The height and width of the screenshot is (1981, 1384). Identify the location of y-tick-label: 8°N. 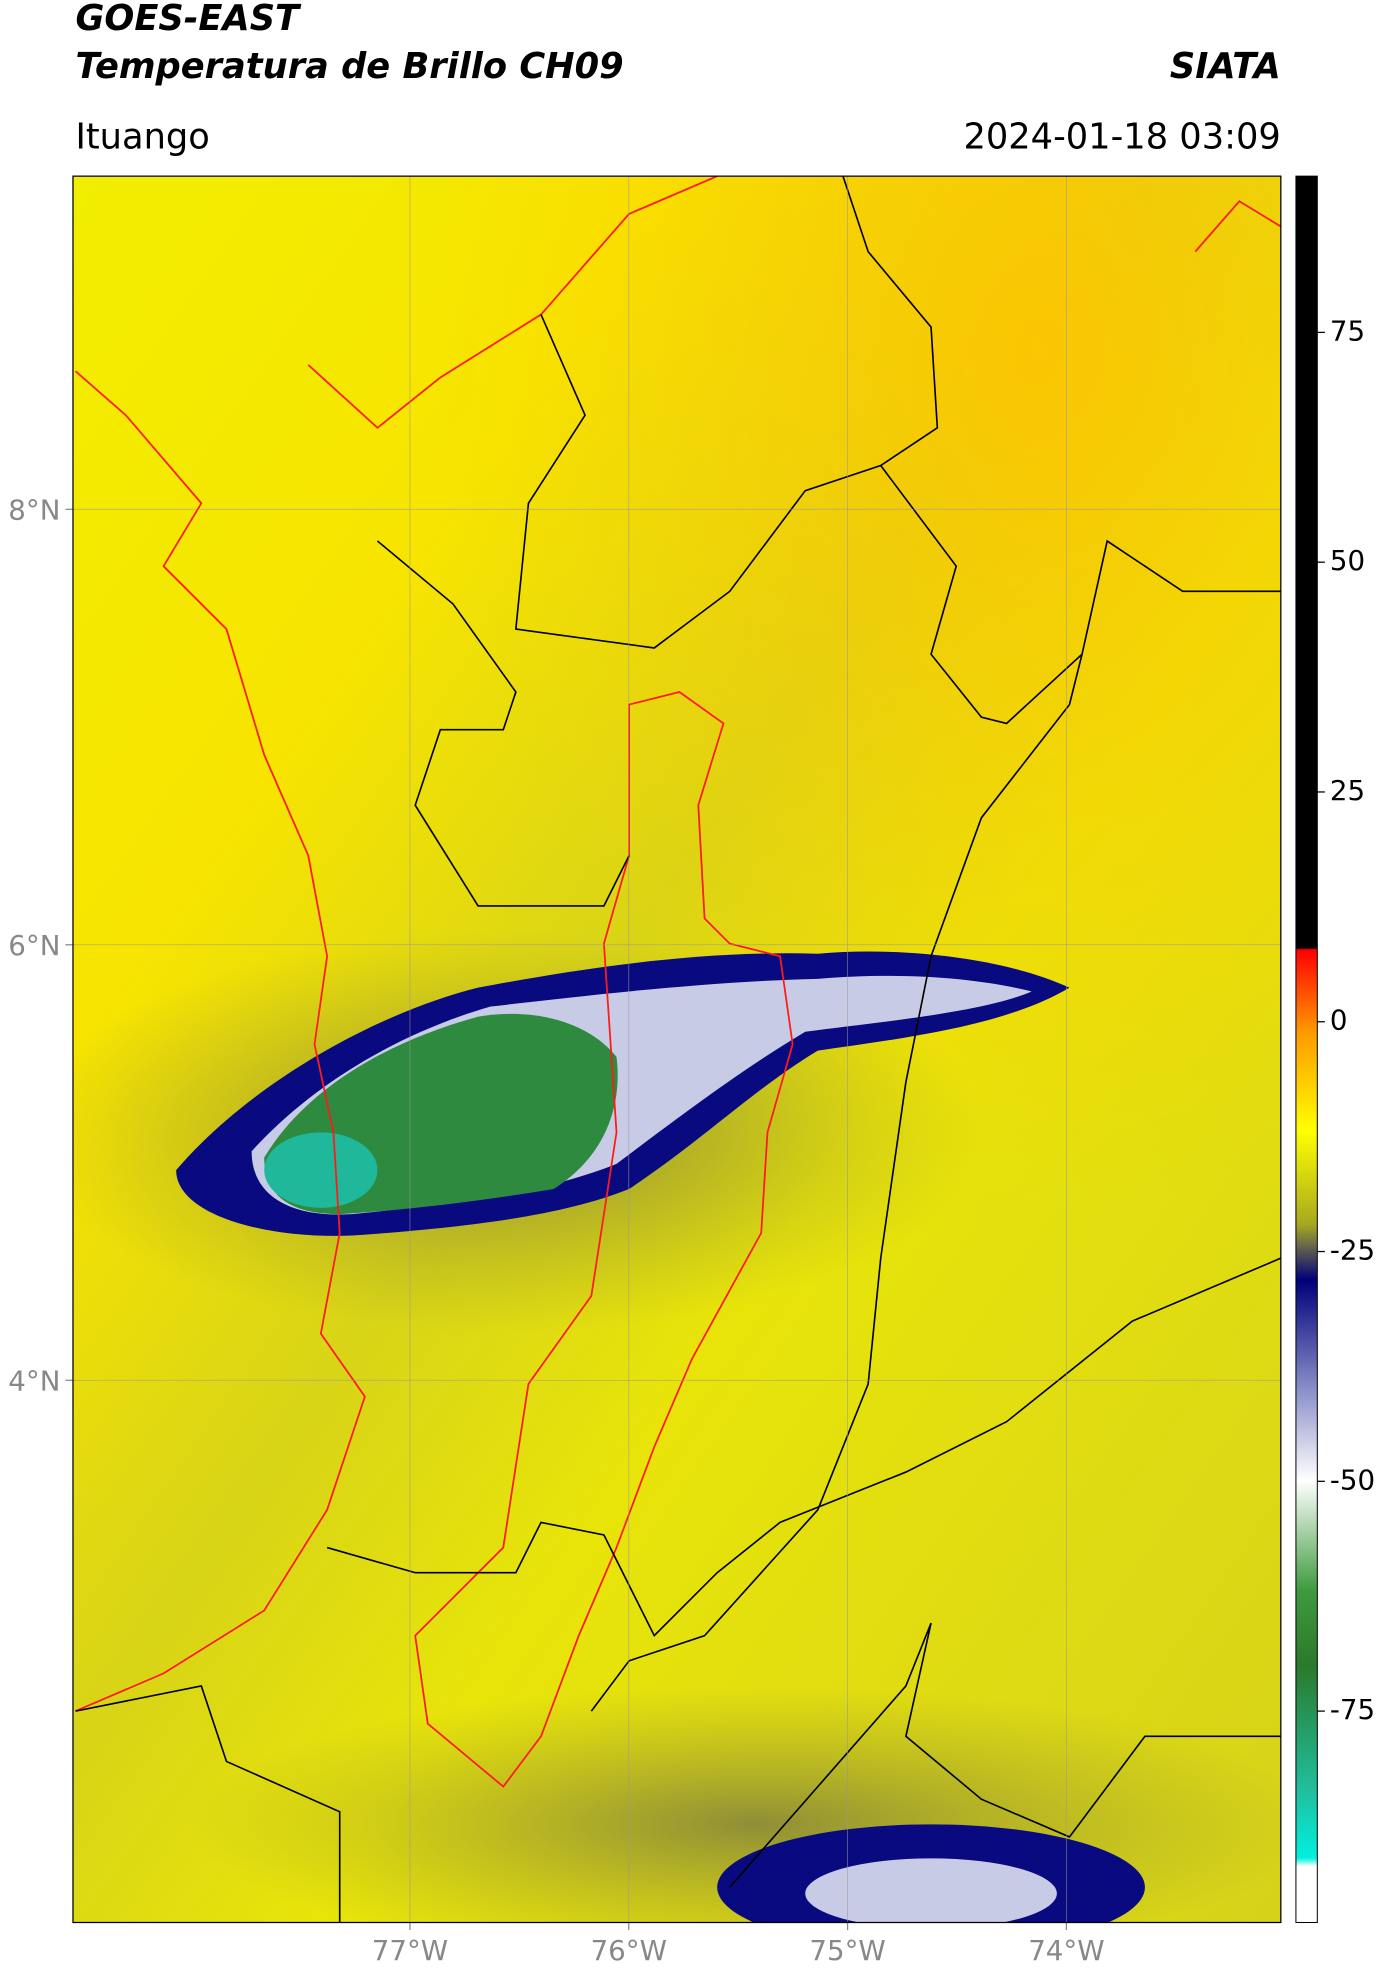
(34, 509).